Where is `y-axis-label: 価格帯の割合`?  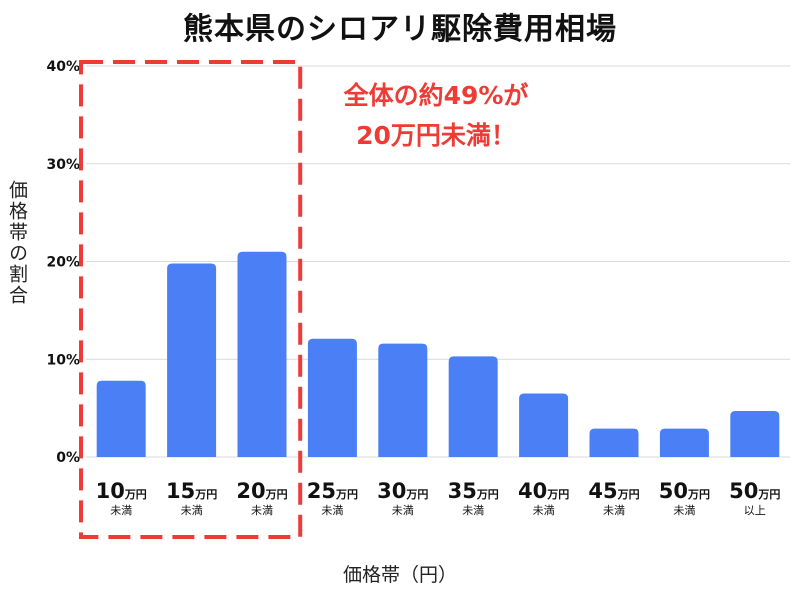
y-axis-label: 価格帯の割合 is located at coordinates (17, 243).